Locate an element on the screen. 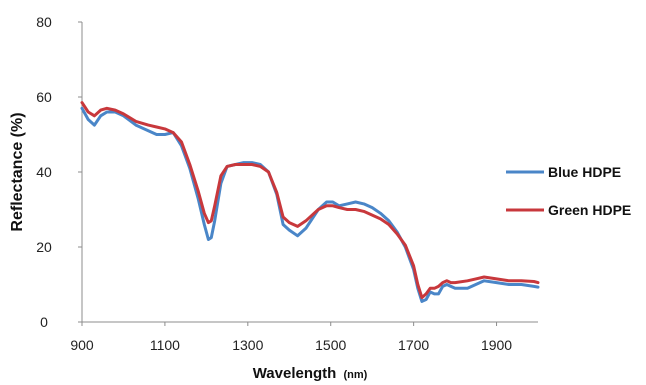  legend: Blue HDPE Green HDPE is located at coordinates (568, 191).